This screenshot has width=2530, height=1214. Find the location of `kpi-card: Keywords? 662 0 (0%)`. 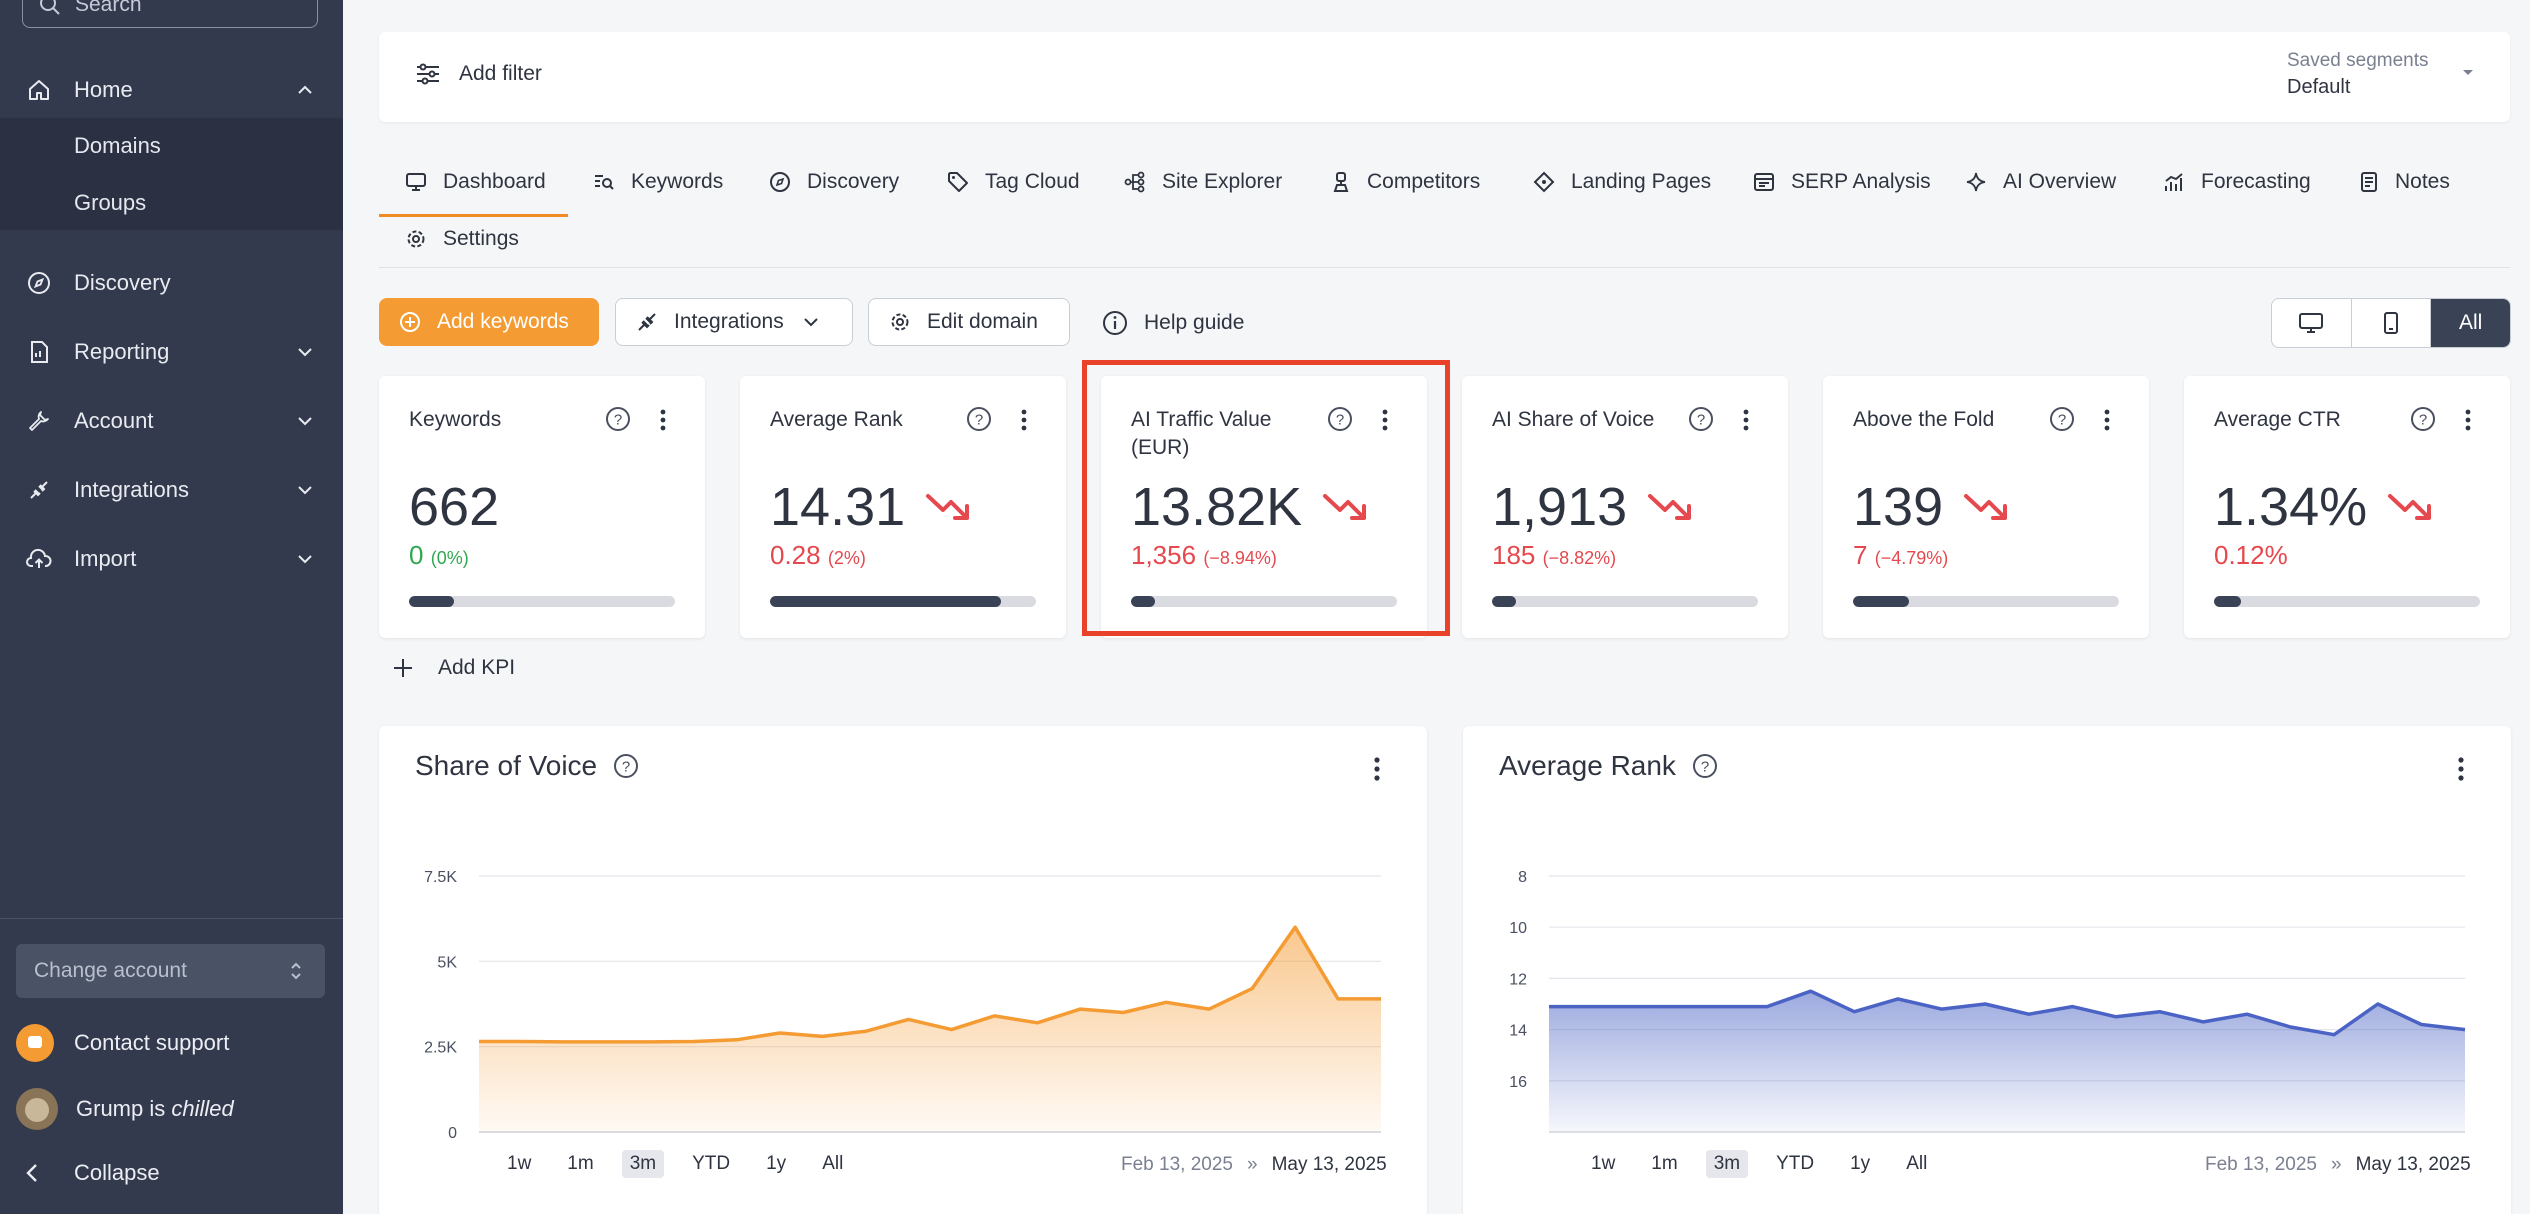

kpi-card: Keywords? 662 0 (0%) is located at coordinates (542, 507).